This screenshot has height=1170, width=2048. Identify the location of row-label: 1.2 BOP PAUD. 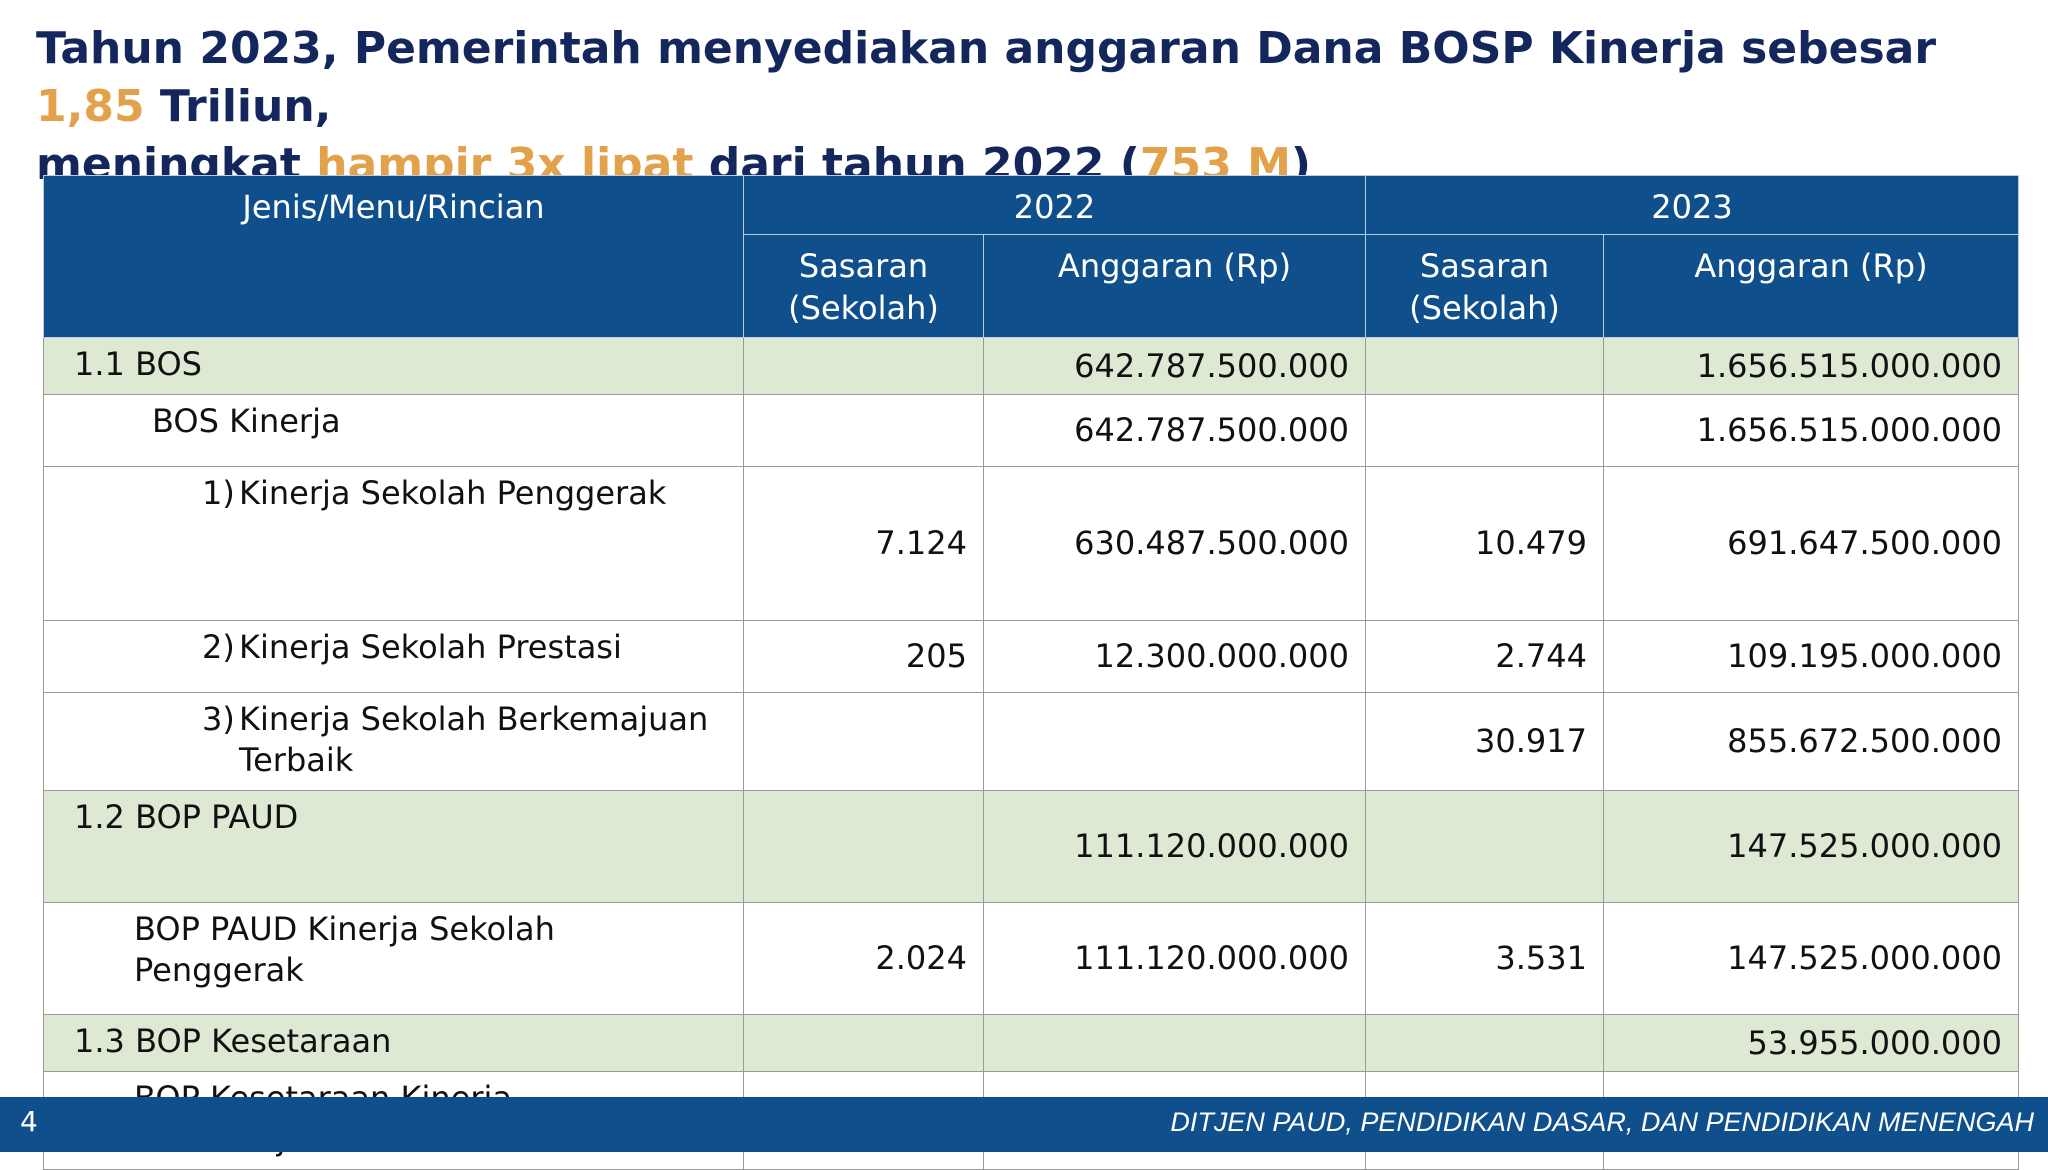
(186, 817).